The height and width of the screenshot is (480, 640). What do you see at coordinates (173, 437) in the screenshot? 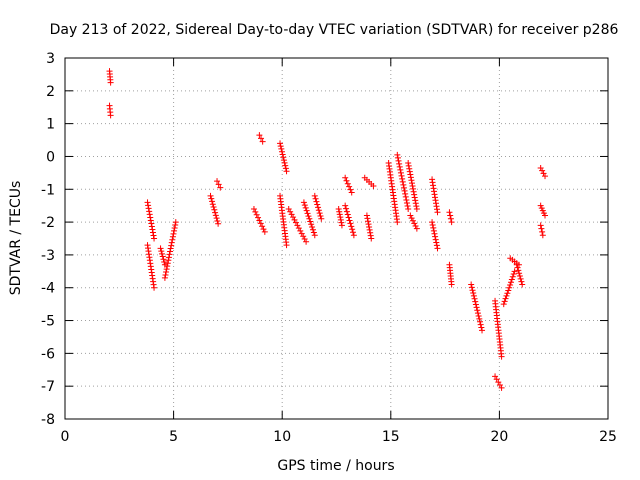
I see `x-tick-label: 5` at bounding box center [173, 437].